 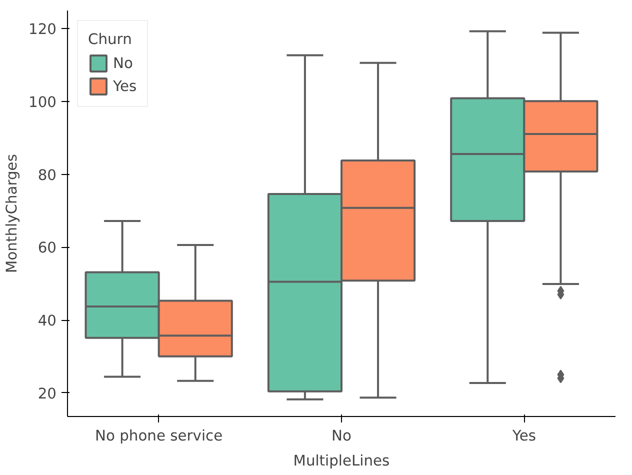 I want to click on y-tick-label: 60, so click(x=47, y=248).